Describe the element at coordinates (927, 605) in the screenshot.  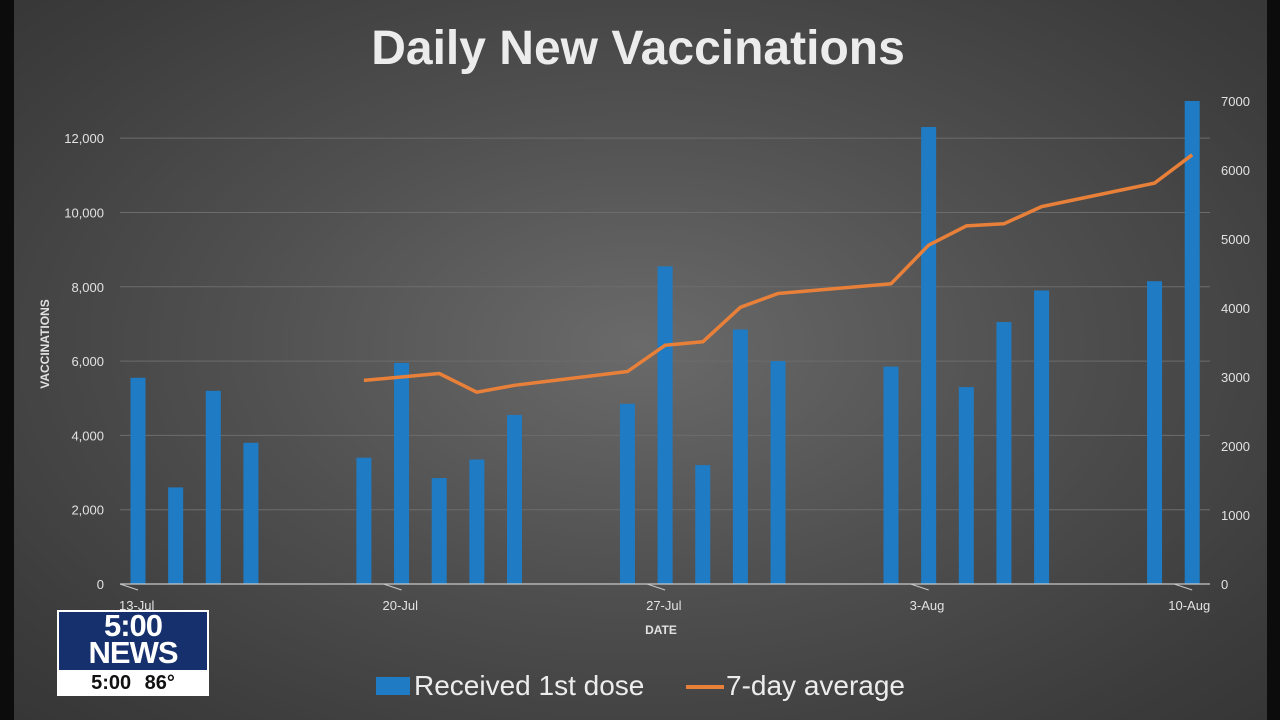
I see `x-tick-label: 3-Aug` at that location.